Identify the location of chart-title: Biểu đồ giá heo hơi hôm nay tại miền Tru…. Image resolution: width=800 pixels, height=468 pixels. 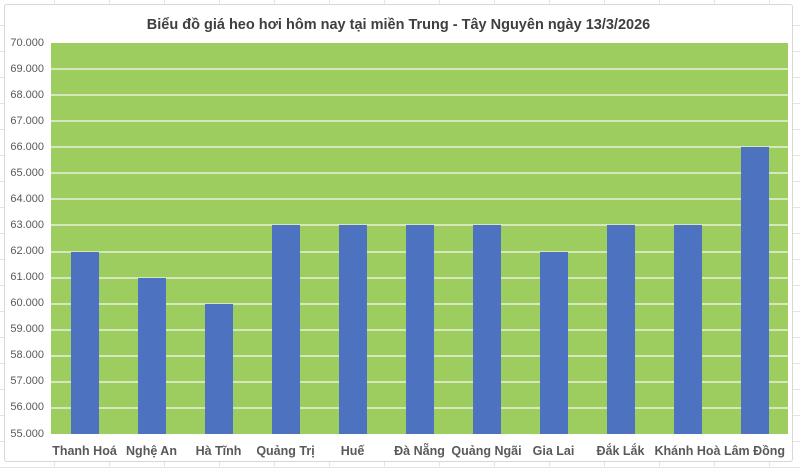
(398, 25).